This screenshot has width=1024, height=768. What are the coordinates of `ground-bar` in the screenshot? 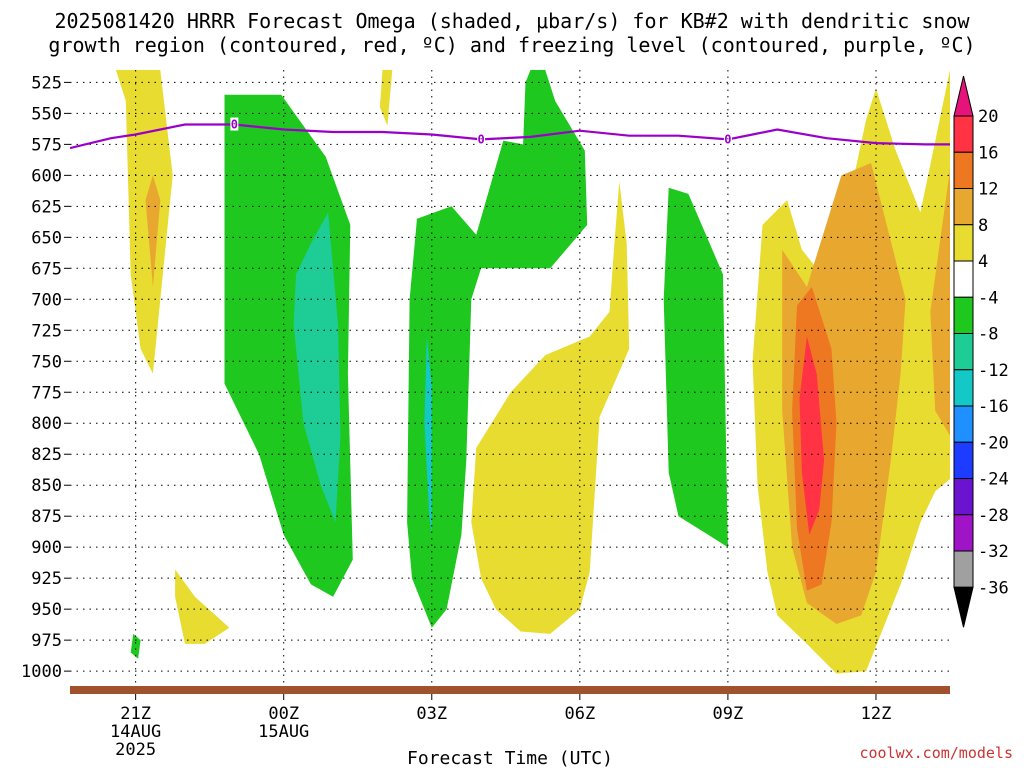 It's located at (510, 690).